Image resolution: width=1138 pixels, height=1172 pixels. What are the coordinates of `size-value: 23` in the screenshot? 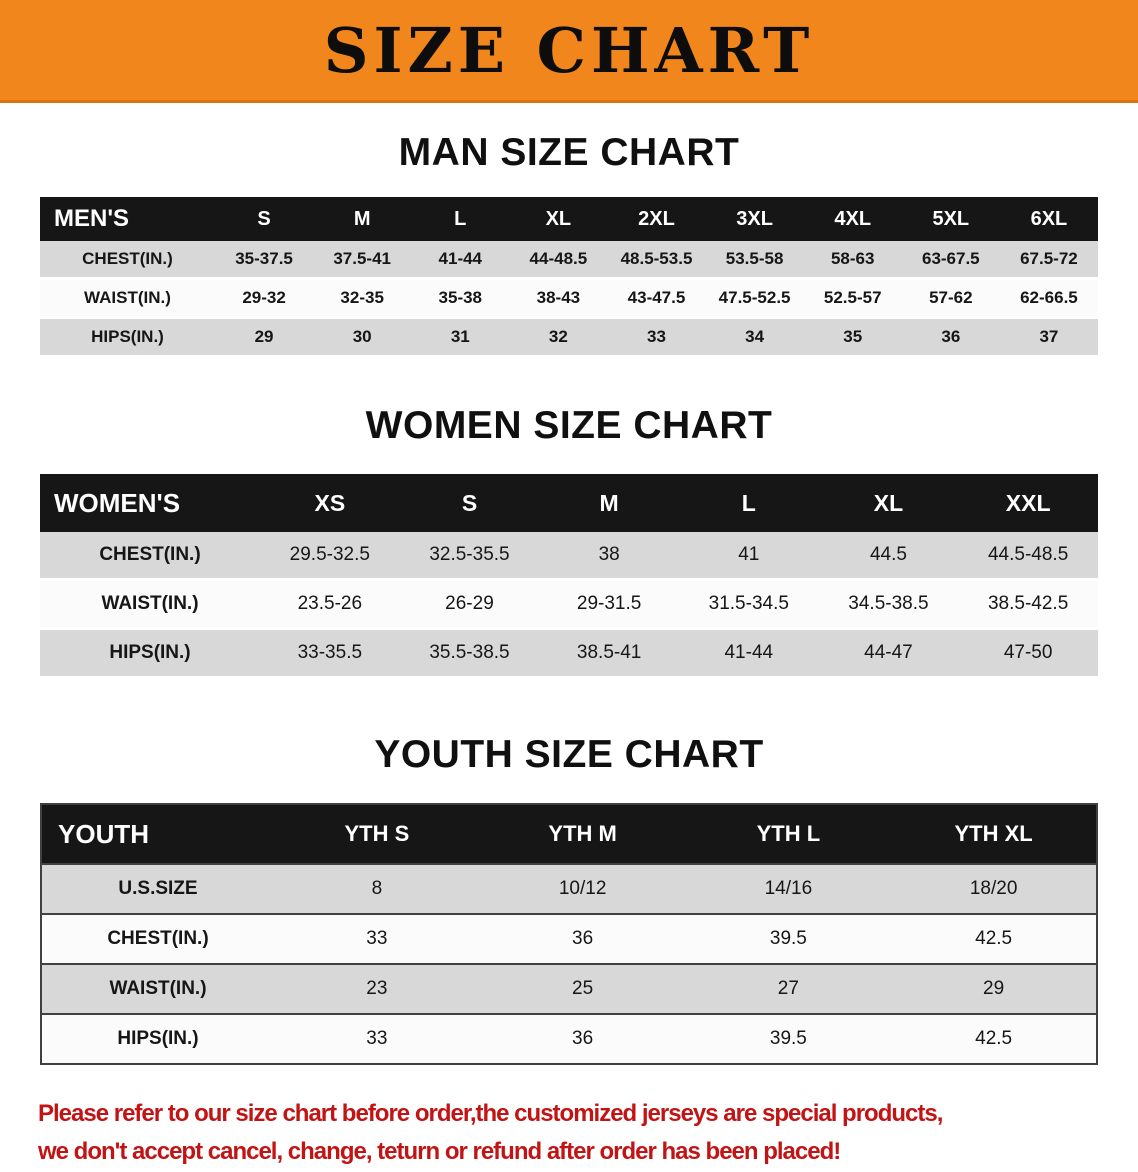 It's located at (377, 988).